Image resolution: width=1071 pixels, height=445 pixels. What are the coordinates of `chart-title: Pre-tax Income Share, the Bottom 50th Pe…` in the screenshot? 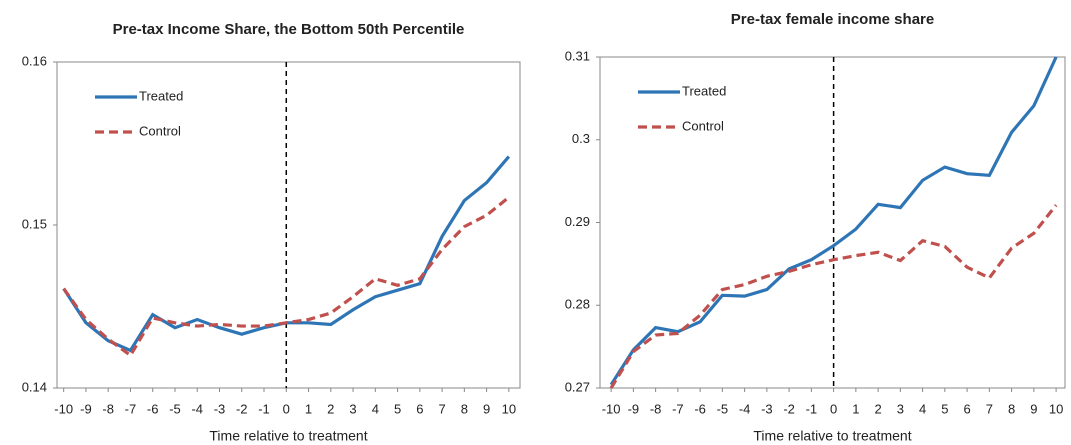 It's located at (289, 29).